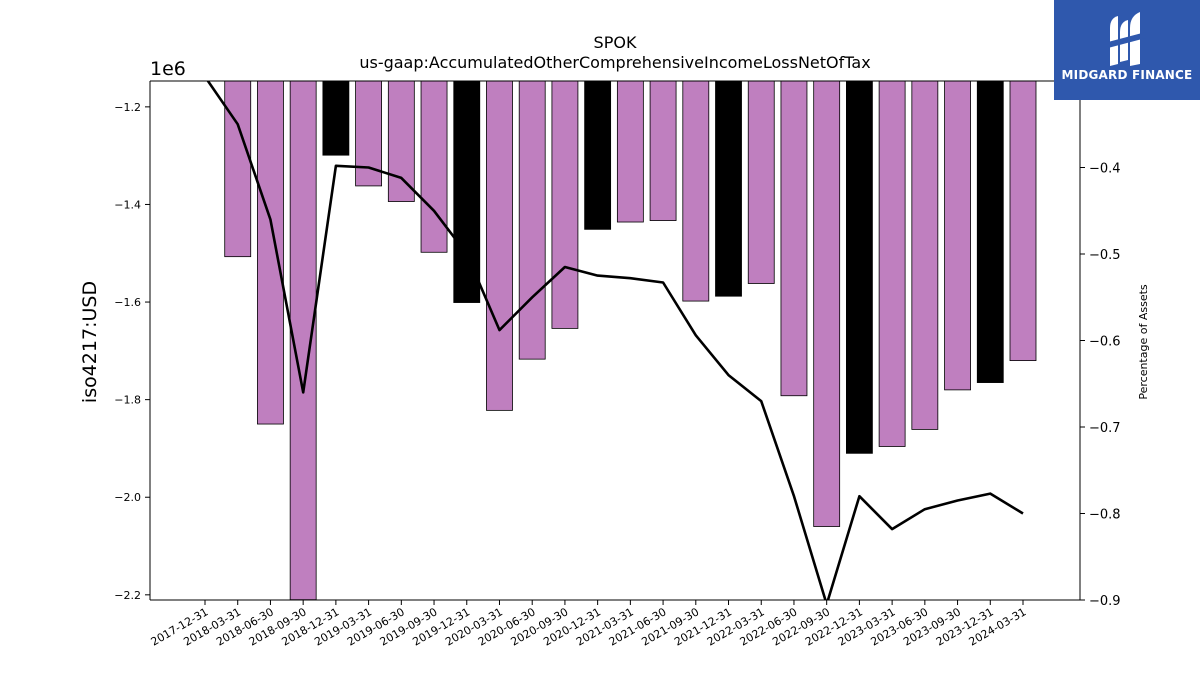  I want to click on y-tick-label: −2.2, so click(127, 595).